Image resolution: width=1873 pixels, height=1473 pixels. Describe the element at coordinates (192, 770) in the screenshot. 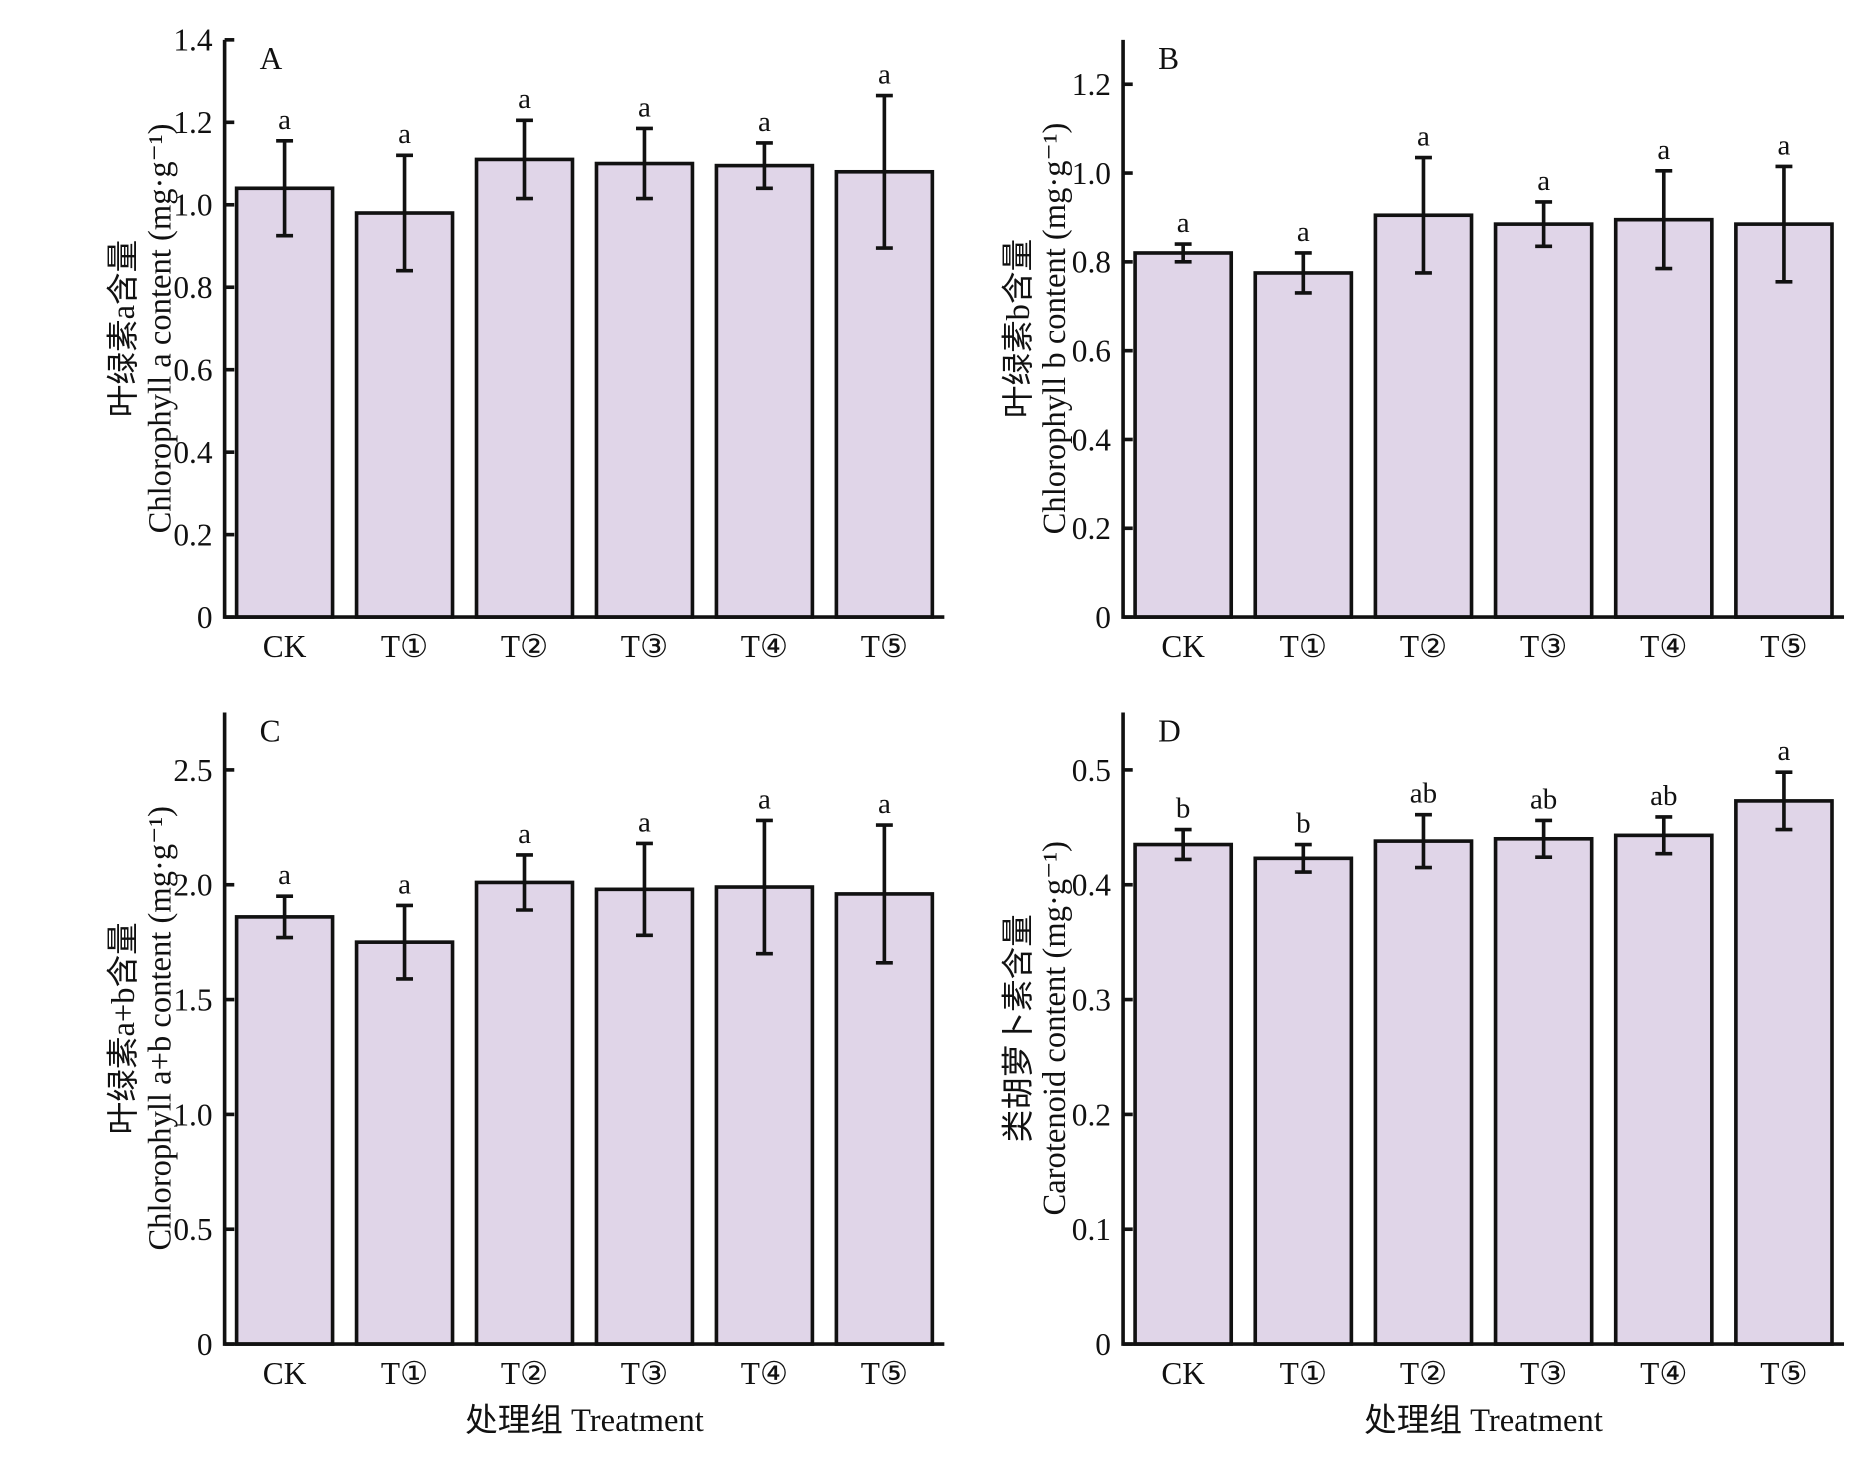

I see `y-tick-label: 2.5` at that location.